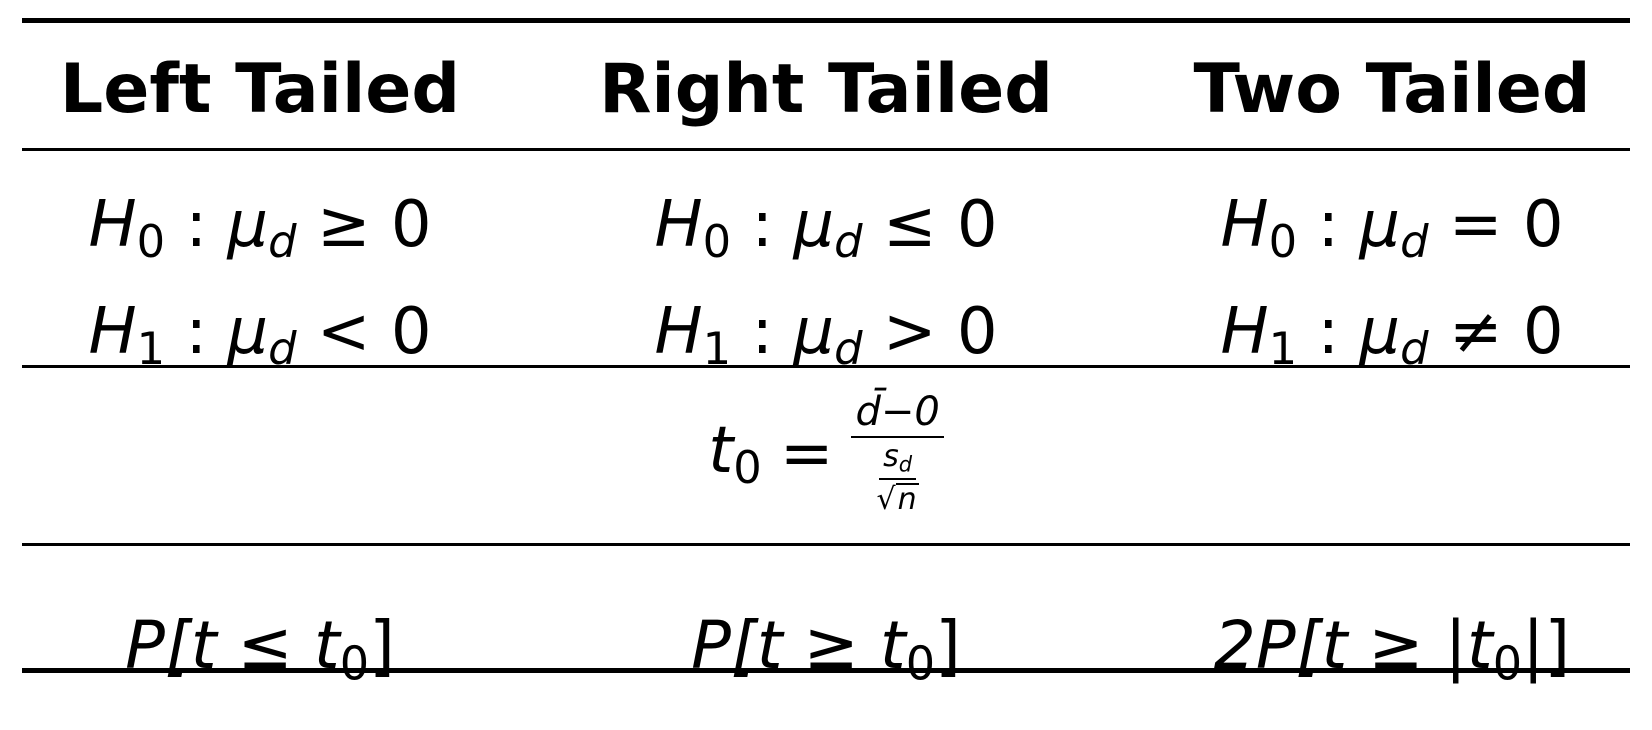 This screenshot has height=730, width=1652. What do you see at coordinates (826, 228) in the screenshot?
I see `h0-right: H0 : μd ≤ 0` at bounding box center [826, 228].